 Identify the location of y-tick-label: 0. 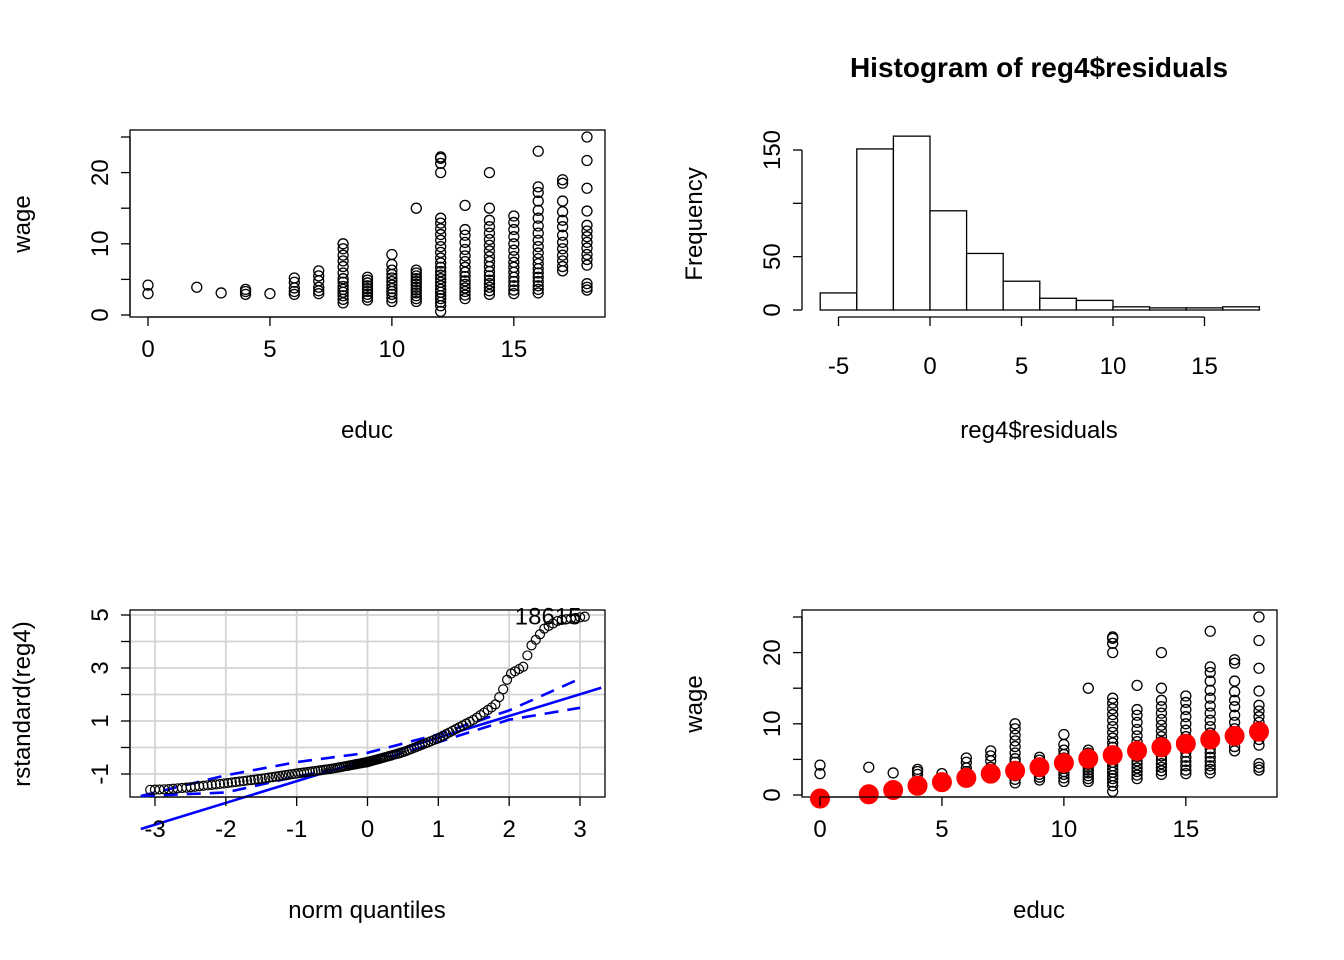
(772, 309).